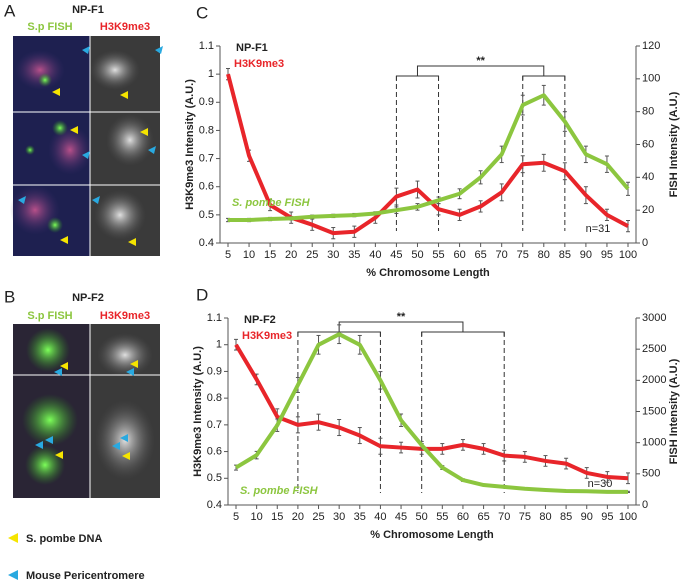 This screenshot has width=693, height=588. I want to click on y2-tick-label: 60, so click(648, 144).